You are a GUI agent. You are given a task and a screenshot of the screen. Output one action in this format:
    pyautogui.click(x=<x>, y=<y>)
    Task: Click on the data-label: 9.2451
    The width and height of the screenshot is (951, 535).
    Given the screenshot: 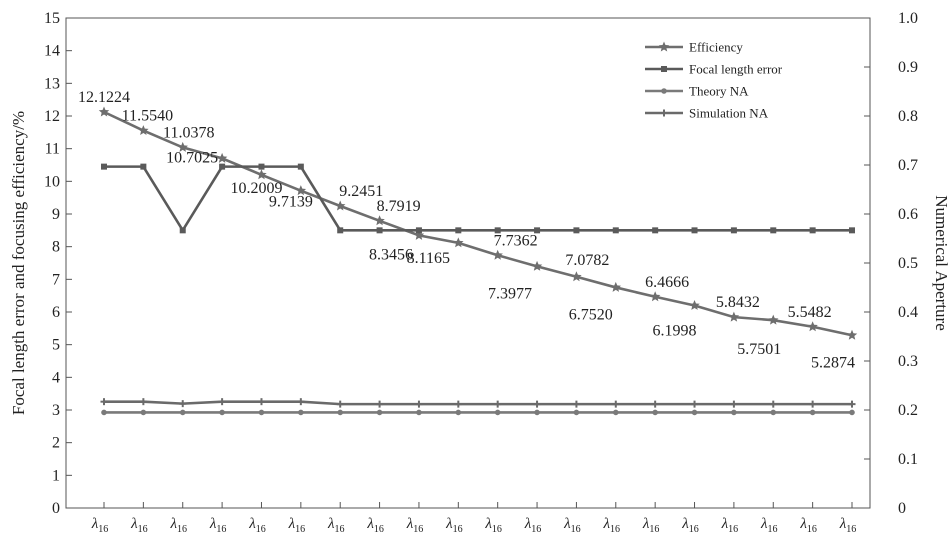 What is the action you would take?
    pyautogui.click(x=361, y=191)
    